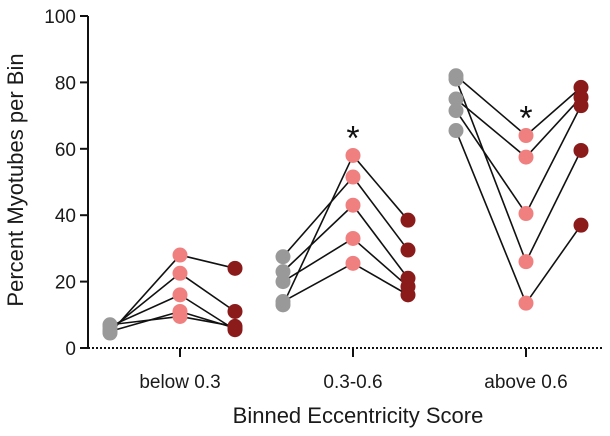 The width and height of the screenshot is (610, 436). What do you see at coordinates (525, 382) in the screenshot?
I see `x-tick-label: above 0.6` at bounding box center [525, 382].